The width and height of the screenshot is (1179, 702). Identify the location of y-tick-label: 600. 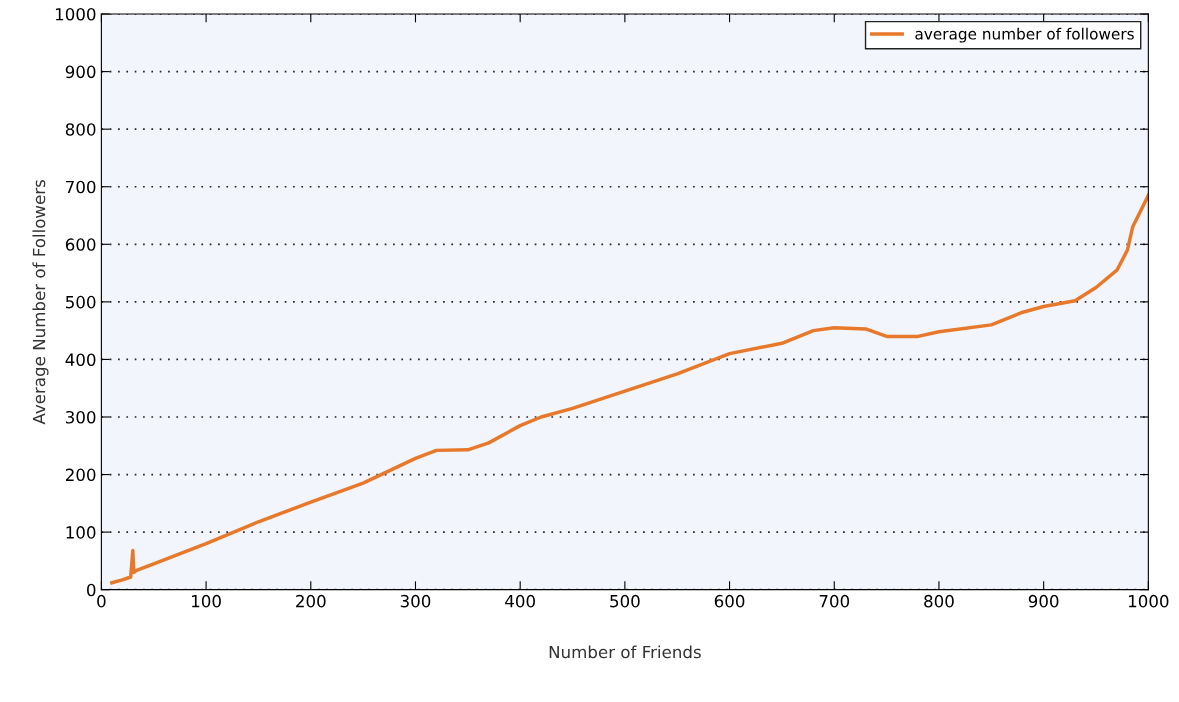
(80, 244).